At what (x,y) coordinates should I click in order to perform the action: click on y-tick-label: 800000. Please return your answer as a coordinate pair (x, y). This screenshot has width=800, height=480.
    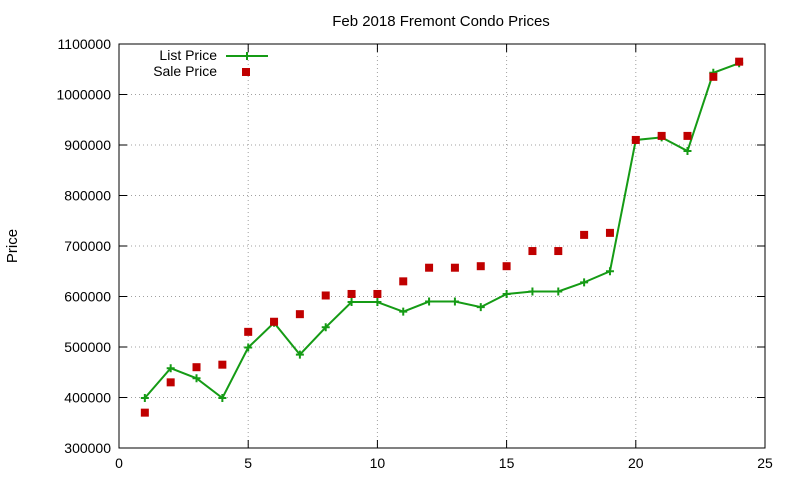
    Looking at the image, I should click on (87, 196).